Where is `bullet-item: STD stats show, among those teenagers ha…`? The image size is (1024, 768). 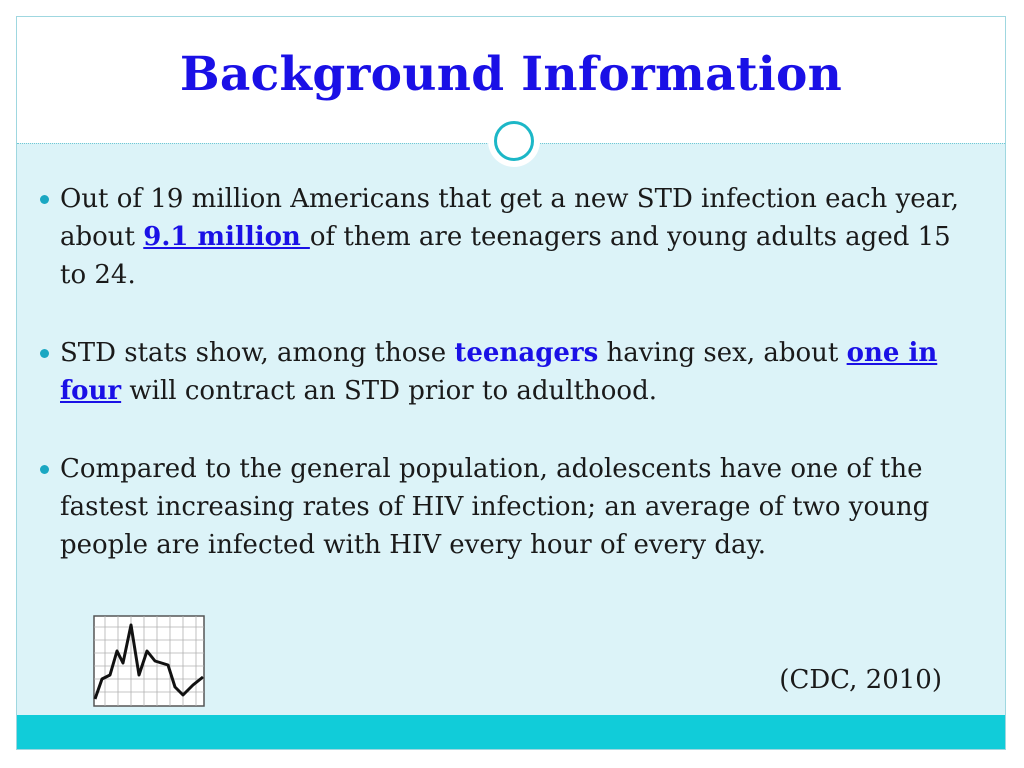 bullet-item: STD stats show, among those teenagers ha… is located at coordinates (505, 372).